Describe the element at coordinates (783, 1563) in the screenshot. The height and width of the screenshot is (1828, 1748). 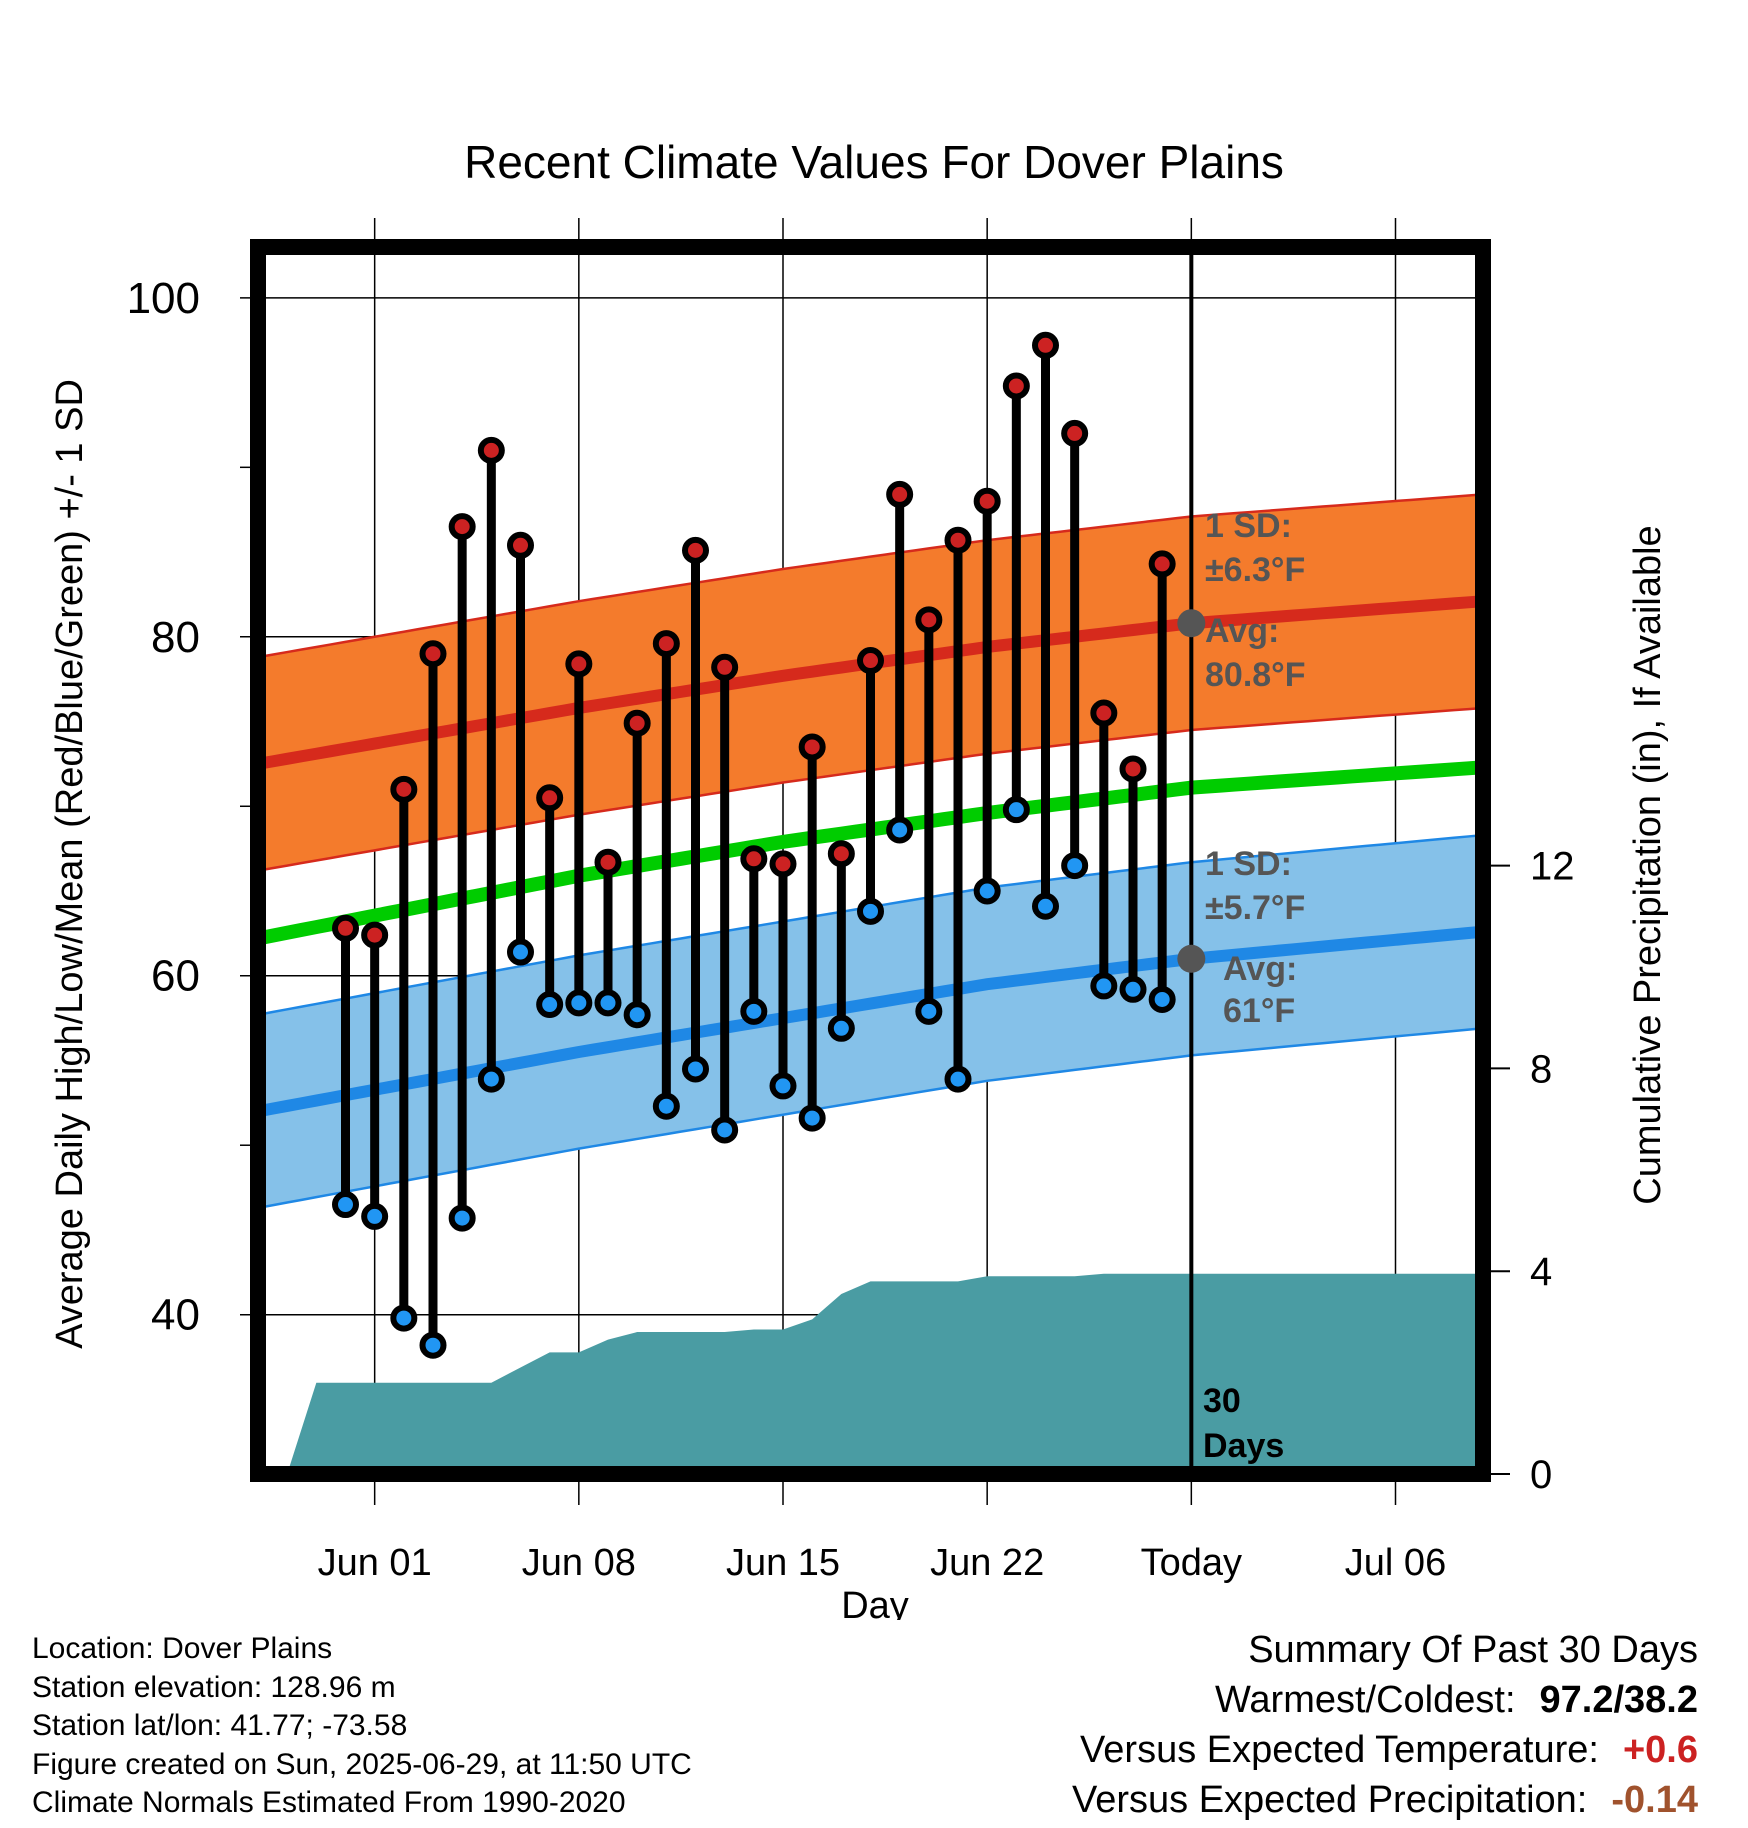
I see `x-tick-label: Jun 15` at that location.